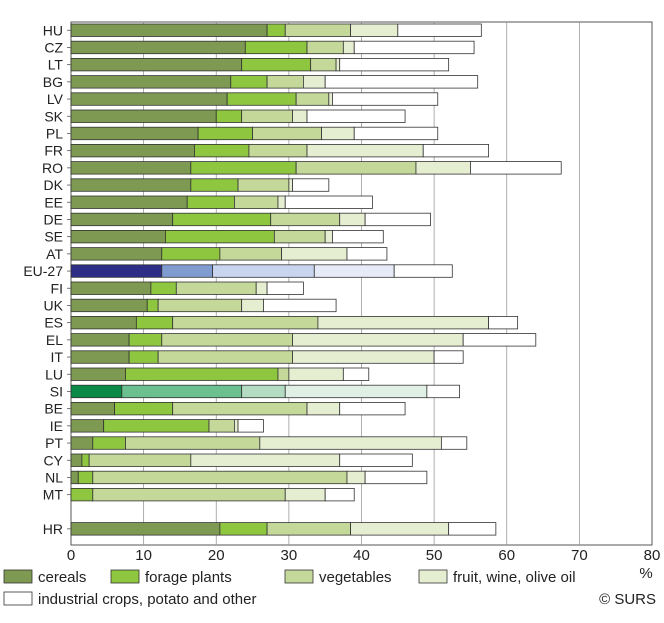  Describe the element at coordinates (53, 409) in the screenshot. I see `category-label: BE` at that location.